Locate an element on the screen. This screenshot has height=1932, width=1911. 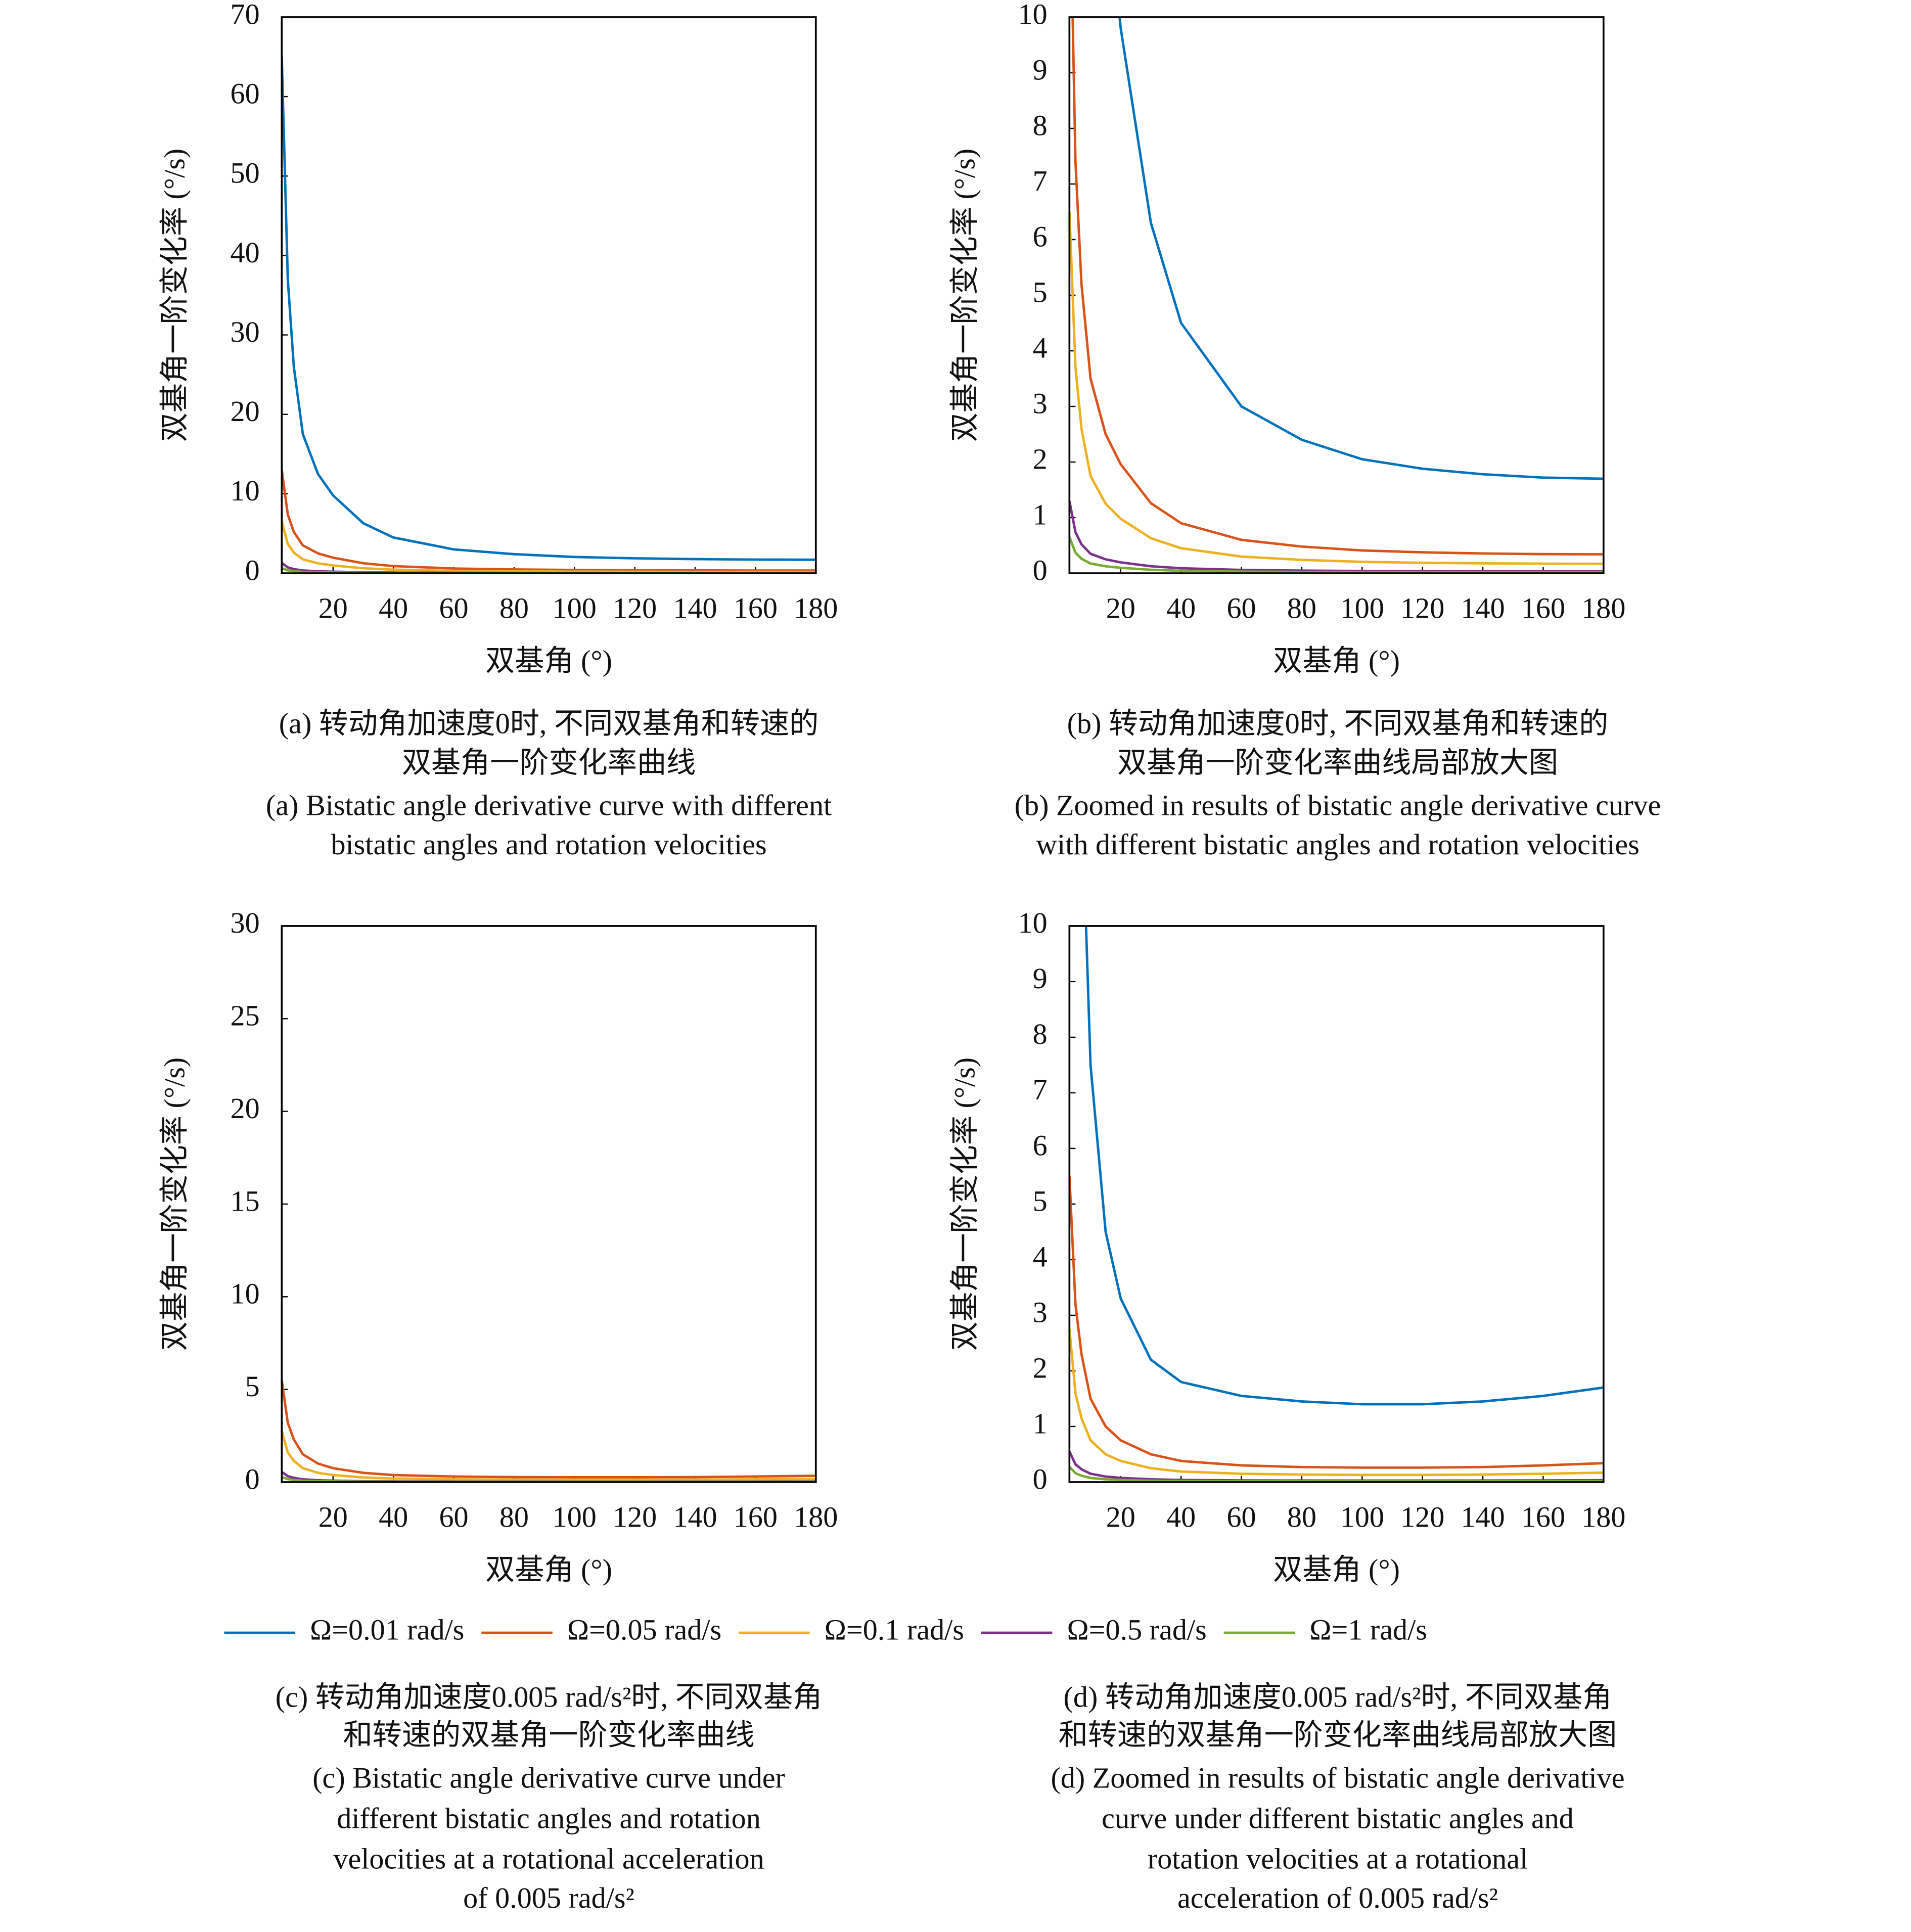
legend-label: Ω=0.1 rad/s is located at coordinates (894, 1629).